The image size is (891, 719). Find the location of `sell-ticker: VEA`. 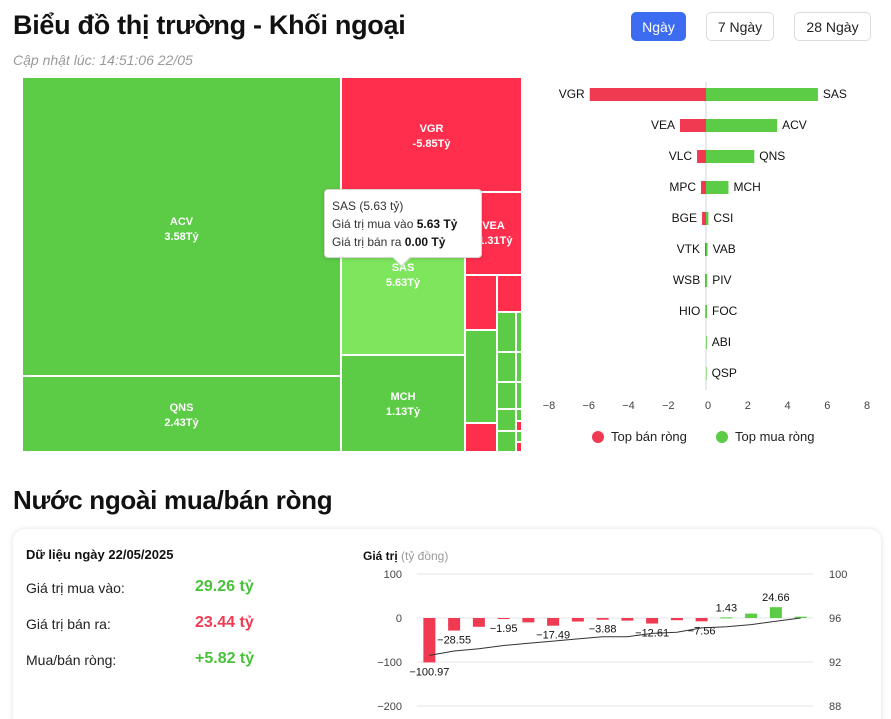

sell-ticker: VEA is located at coordinates (663, 125).